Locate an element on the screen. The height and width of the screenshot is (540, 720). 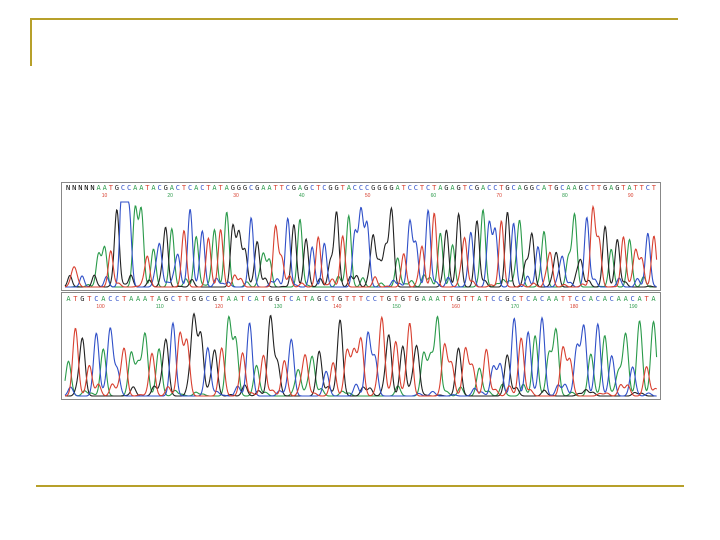
position-number: 80 is located at coordinates (565, 196).